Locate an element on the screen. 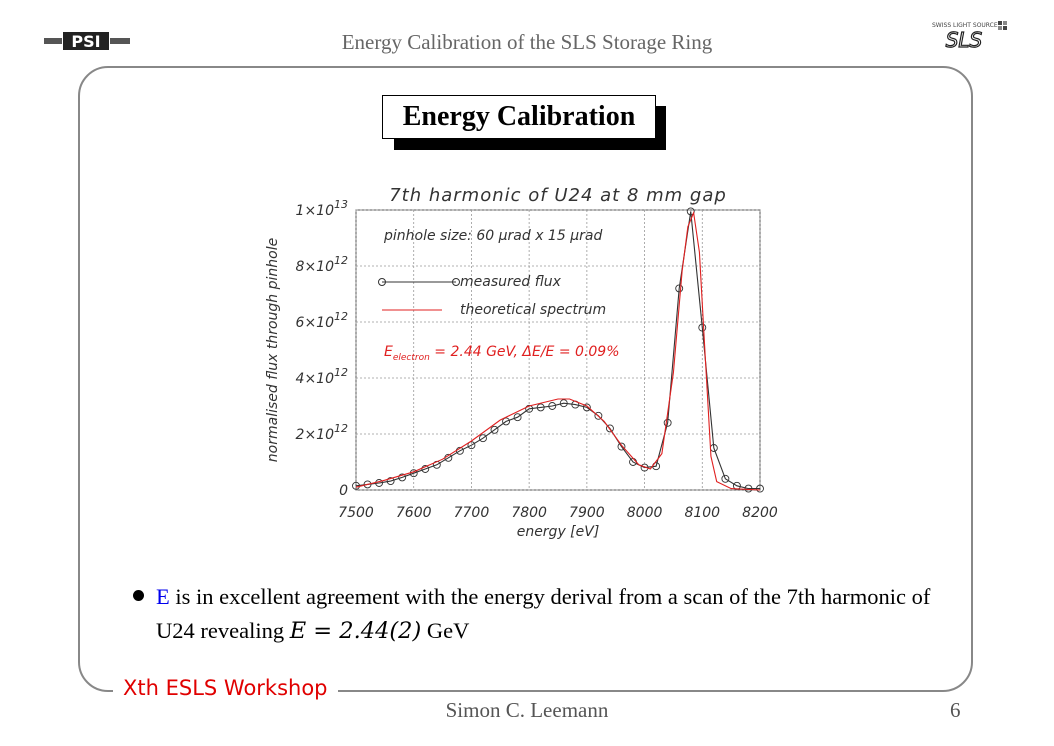  y-axis-label: normalised flux through pinhole is located at coordinates (273, 350).